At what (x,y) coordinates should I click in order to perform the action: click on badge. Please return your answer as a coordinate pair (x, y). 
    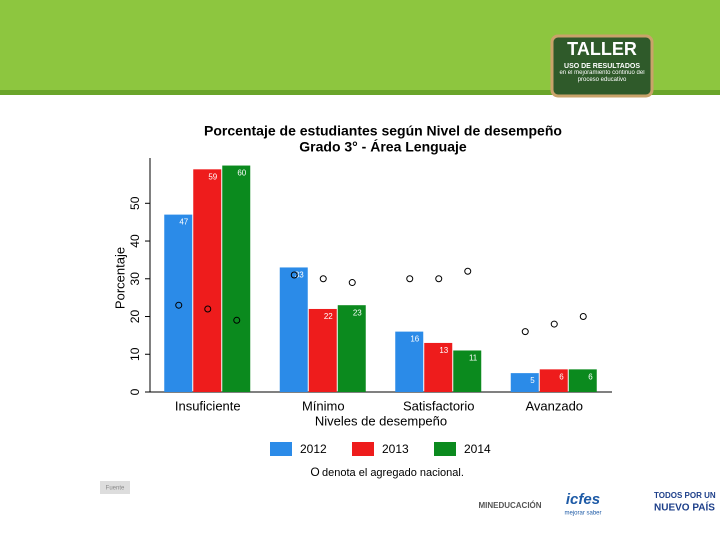
    Looking at the image, I should click on (602, 66).